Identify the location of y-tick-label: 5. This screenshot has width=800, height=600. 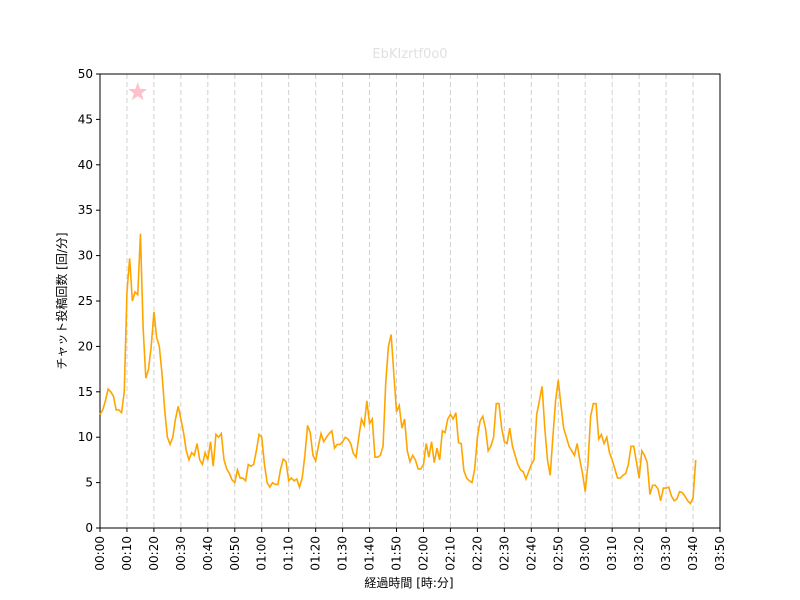
(89, 483).